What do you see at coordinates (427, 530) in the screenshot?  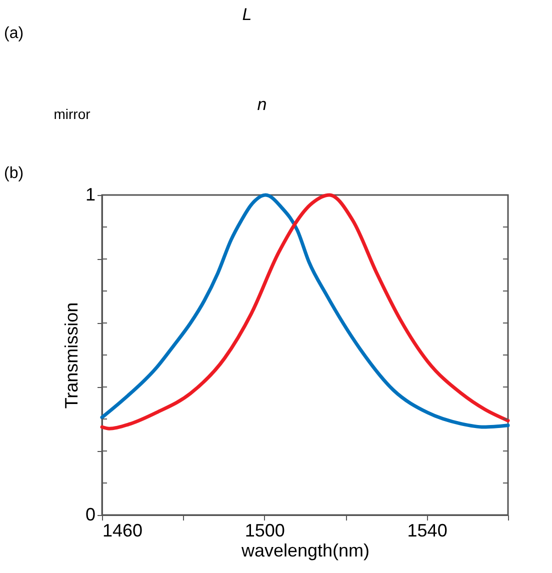 I see `x-tick-label: 1540` at bounding box center [427, 530].